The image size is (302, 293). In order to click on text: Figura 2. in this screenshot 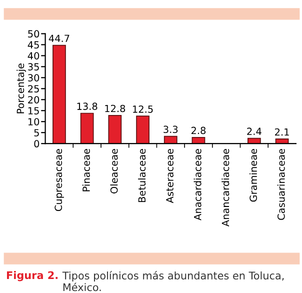, I will do `click(32, 276)`.